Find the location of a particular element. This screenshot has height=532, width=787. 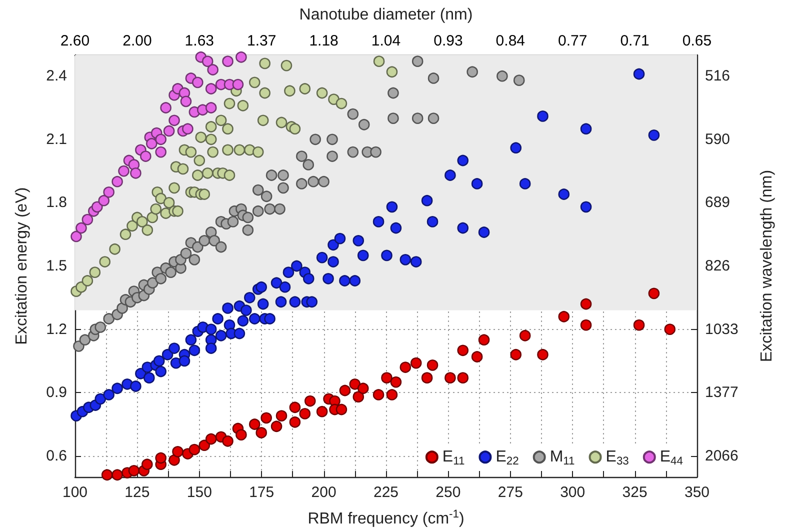

x-tick-label: 200 is located at coordinates (323, 492).